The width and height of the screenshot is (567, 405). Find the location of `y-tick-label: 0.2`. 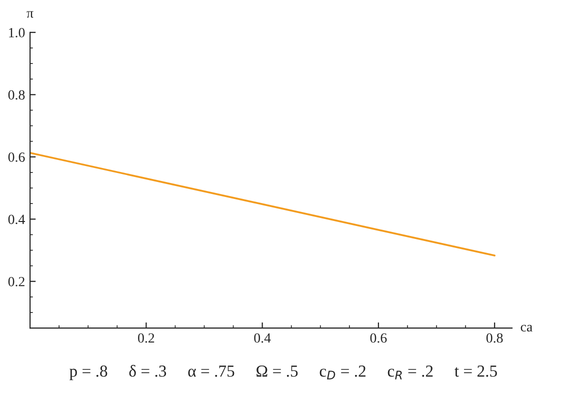

y-tick-label: 0.2 is located at coordinates (16, 281).